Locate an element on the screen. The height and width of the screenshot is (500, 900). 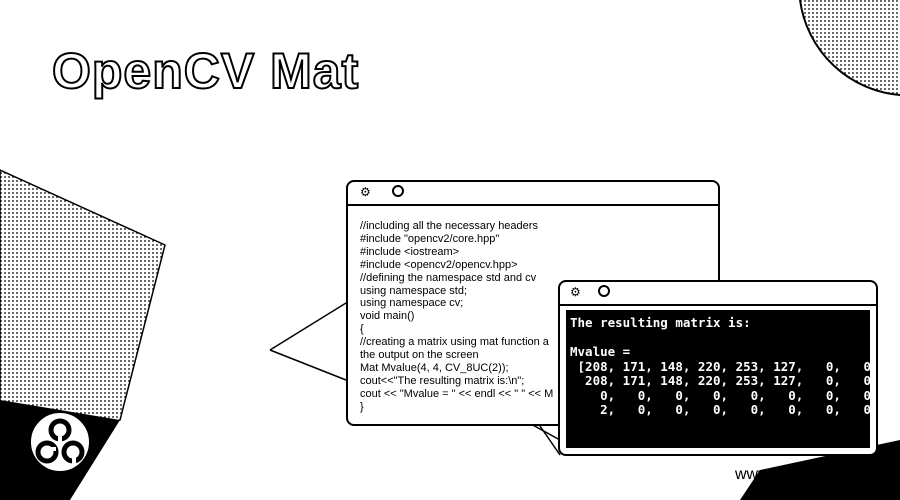
console-line: [208, 171, 148, 220, 253, 127, 0, 0; is located at coordinates (724, 366).